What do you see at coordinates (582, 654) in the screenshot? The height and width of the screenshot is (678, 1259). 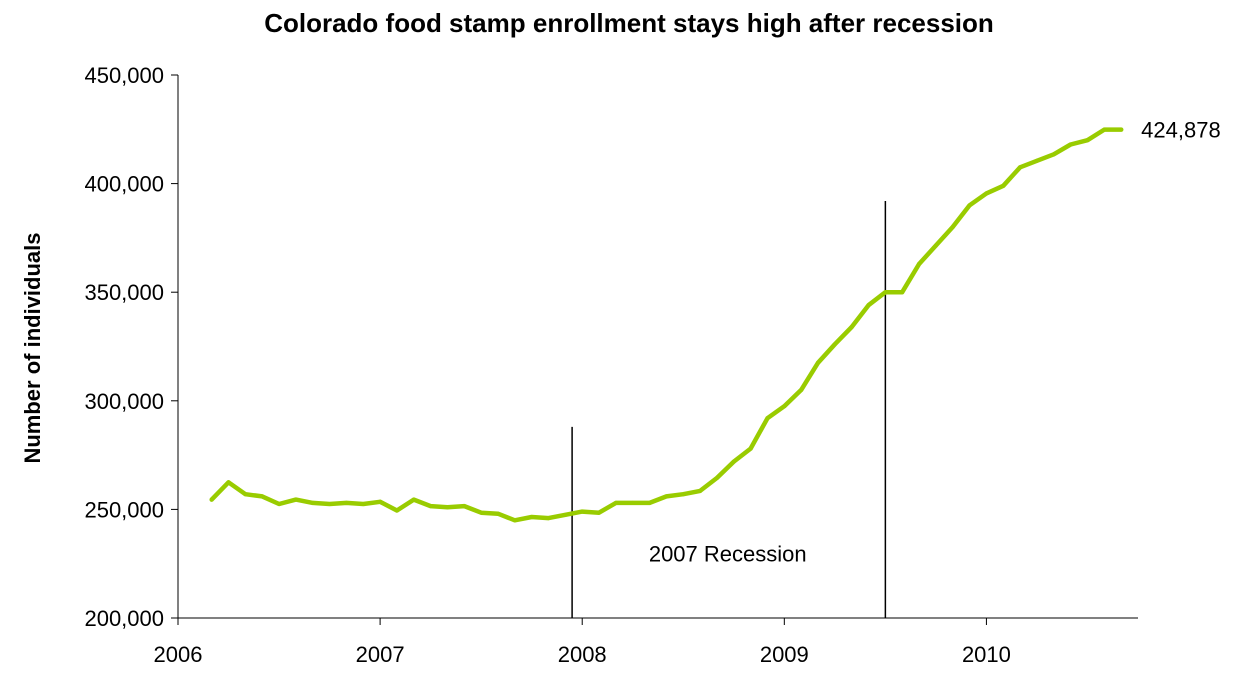 I see `x-tick-label: 2008` at bounding box center [582, 654].